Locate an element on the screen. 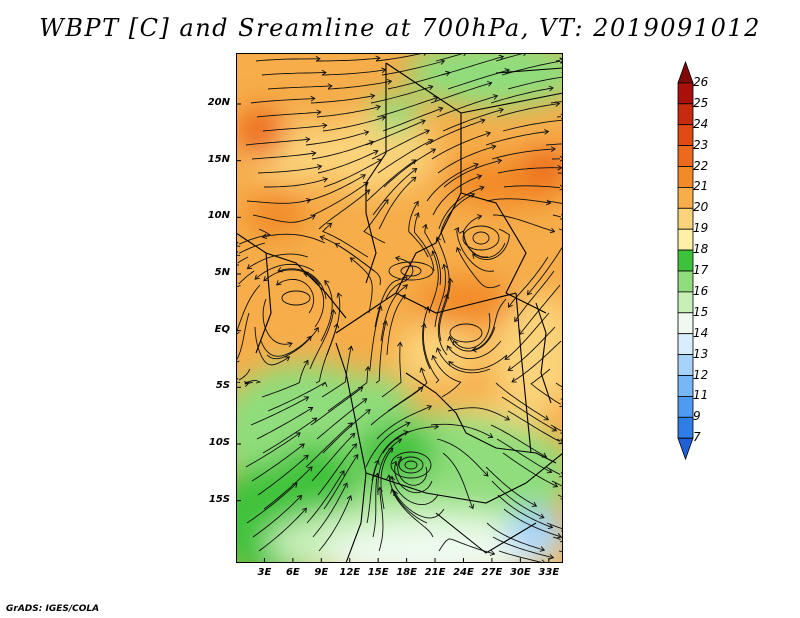 The width and height of the screenshot is (800, 618). field-patch is located at coordinates (396, 113).